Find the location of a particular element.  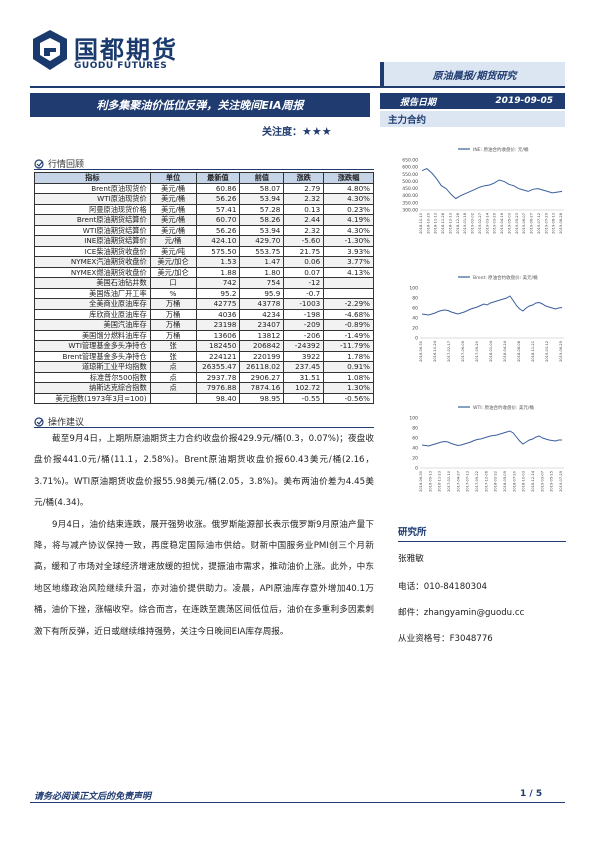

x-tick-label: 2018-07-20 is located at coordinates (514, 481).